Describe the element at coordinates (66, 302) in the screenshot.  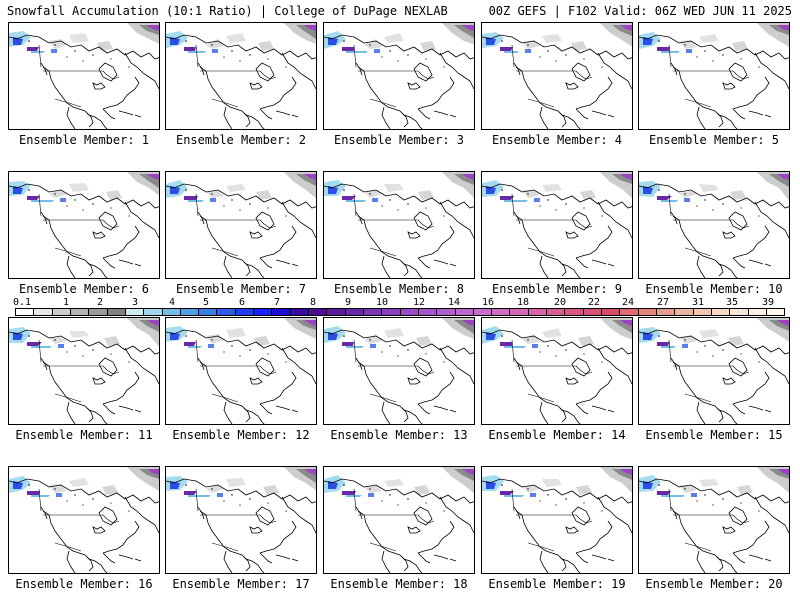
I see `colorbar-tick-label: 1` at that location.